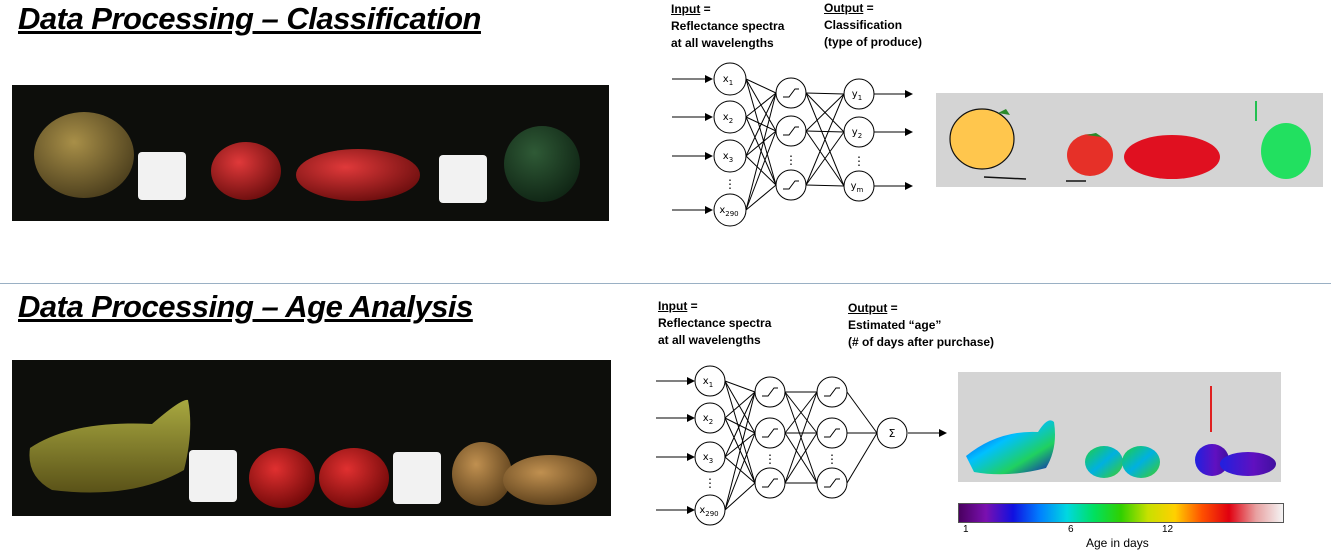 The width and height of the screenshot is (1331, 560). What do you see at coordinates (792, 144) in the screenshot?
I see `neural-network-classifier: x1 x2 x3 x290 ⋮ ⋮ ⋮ y1 y2 ym` at bounding box center [792, 144].